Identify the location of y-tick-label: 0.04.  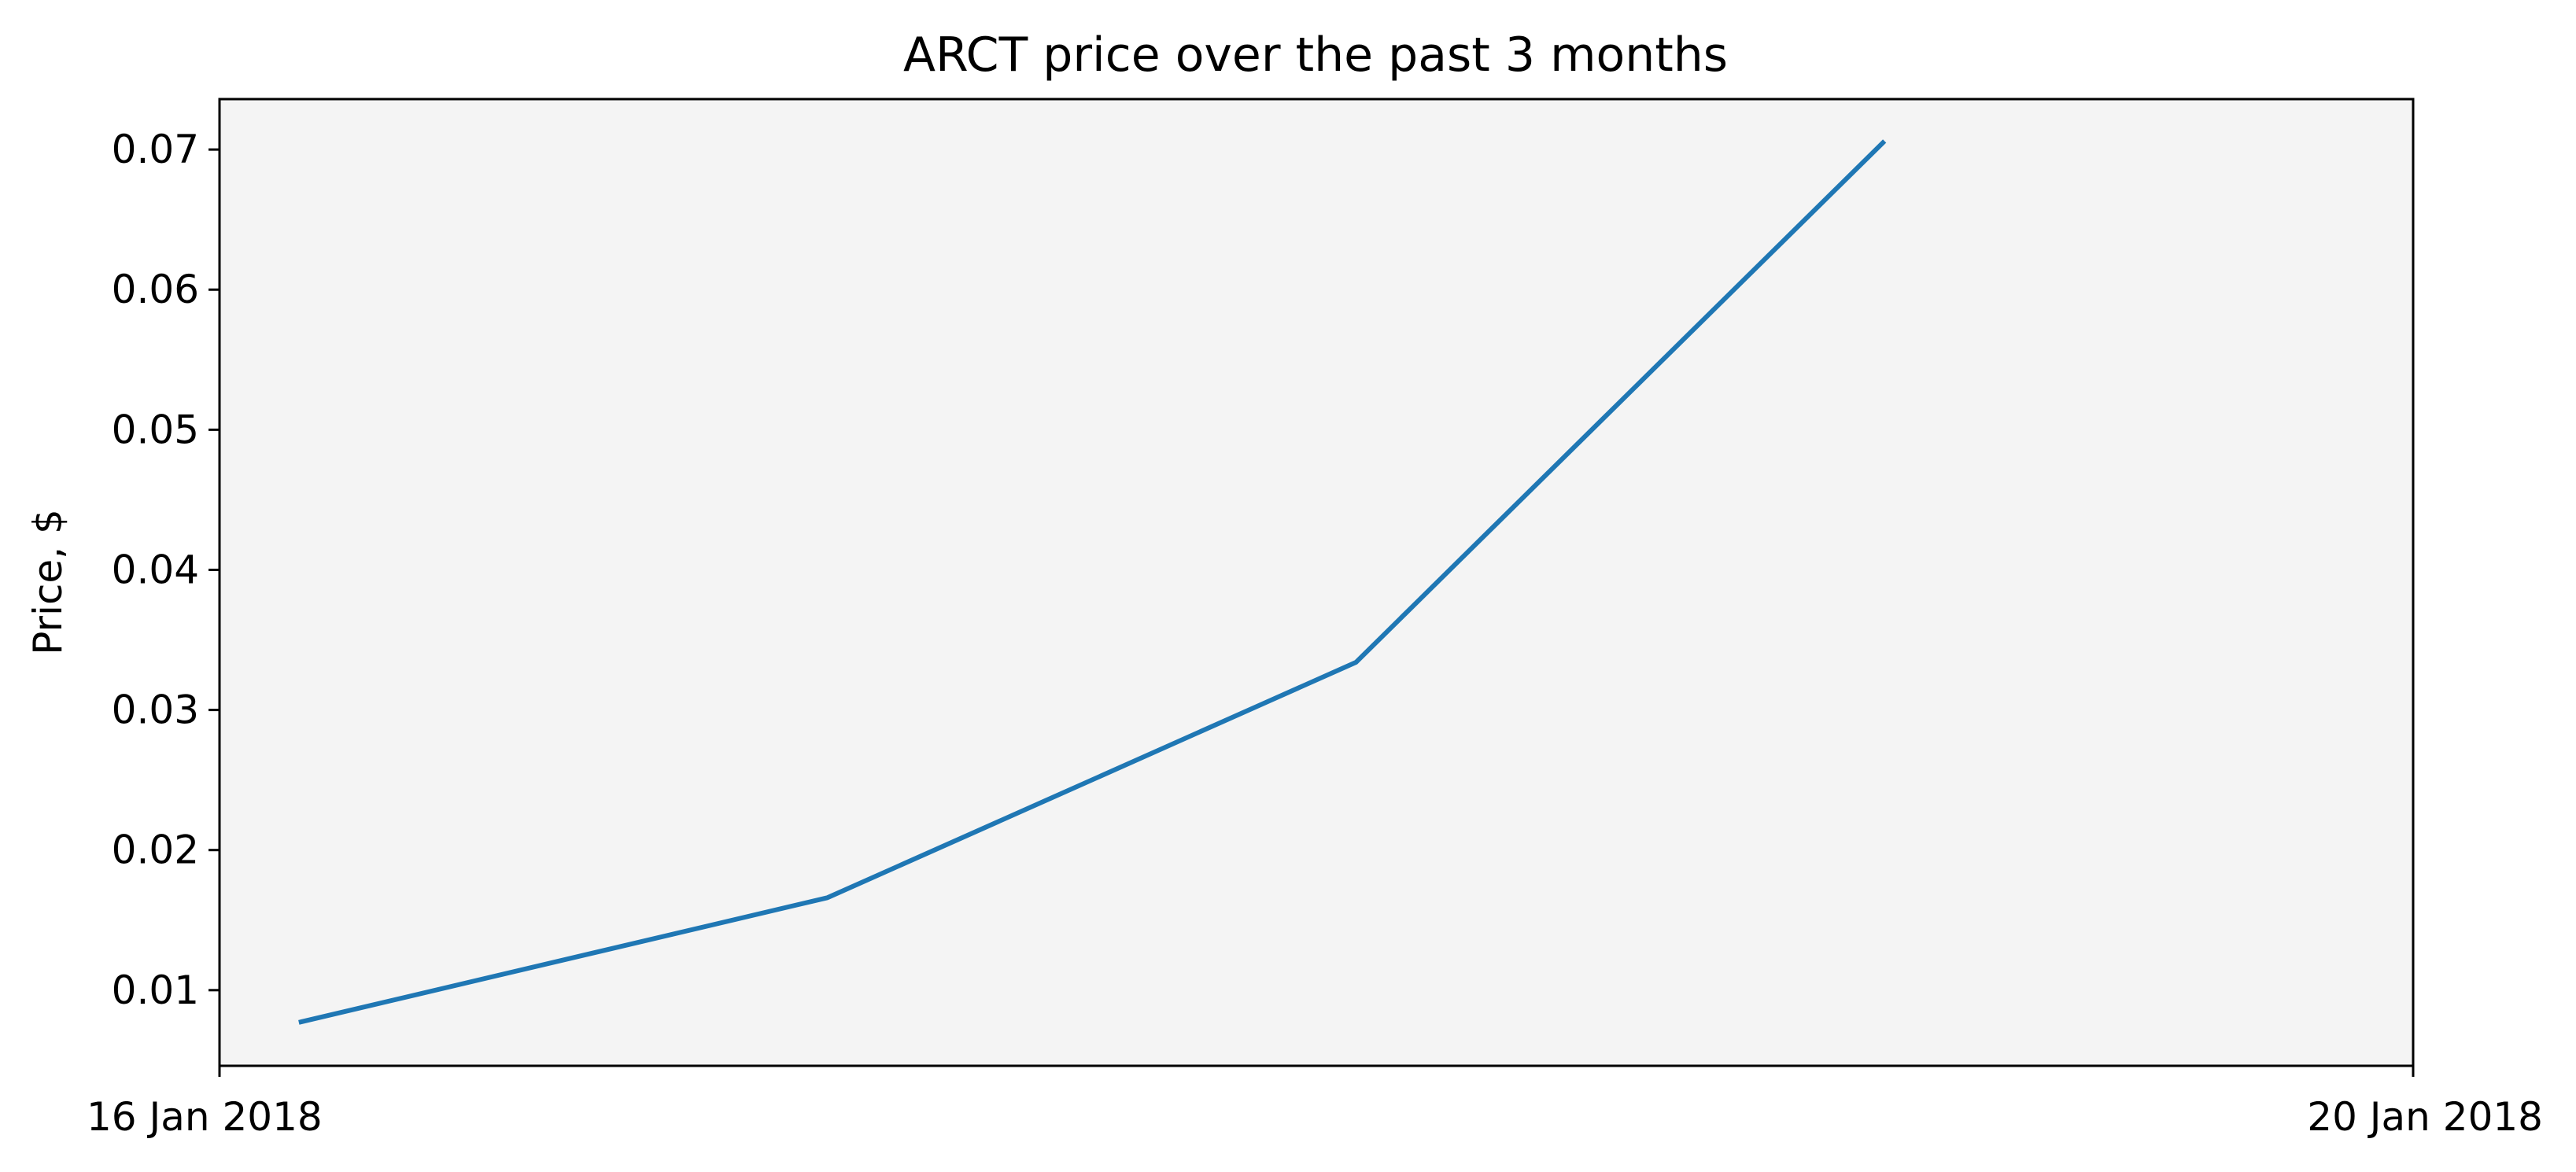
(155, 569).